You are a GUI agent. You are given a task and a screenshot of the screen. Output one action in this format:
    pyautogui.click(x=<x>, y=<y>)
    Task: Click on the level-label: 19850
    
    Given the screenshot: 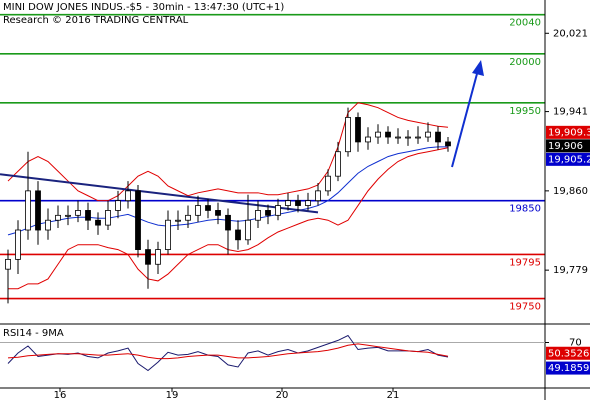 What is the action you would take?
    pyautogui.click(x=525, y=209)
    